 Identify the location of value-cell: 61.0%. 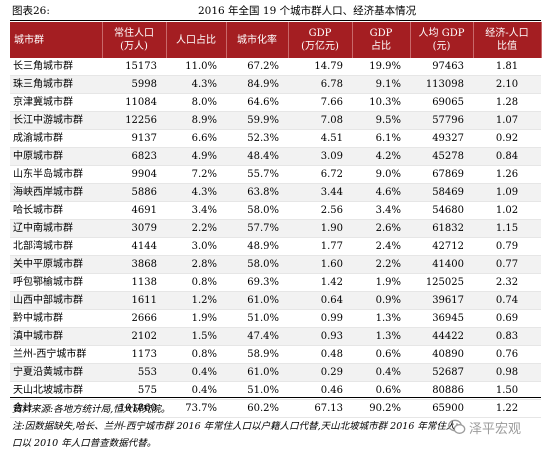
(257, 372).